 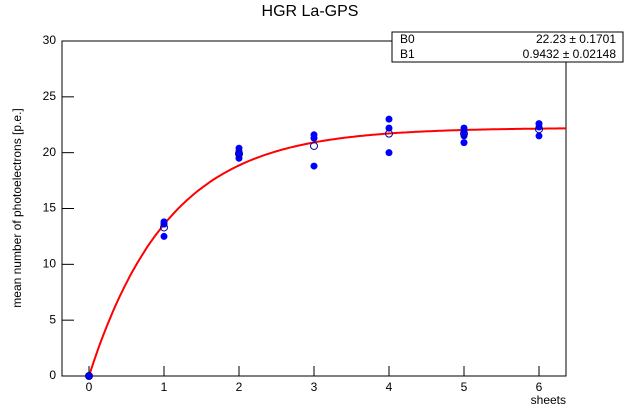 What do you see at coordinates (52, 319) in the screenshot?
I see `y-tick-label: 5` at bounding box center [52, 319].